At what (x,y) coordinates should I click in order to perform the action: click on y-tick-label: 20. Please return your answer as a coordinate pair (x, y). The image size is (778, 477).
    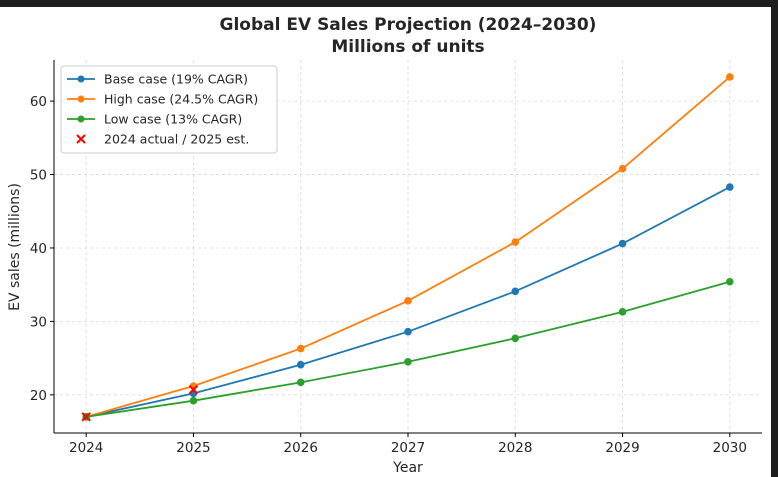
    Looking at the image, I should click on (38, 396).